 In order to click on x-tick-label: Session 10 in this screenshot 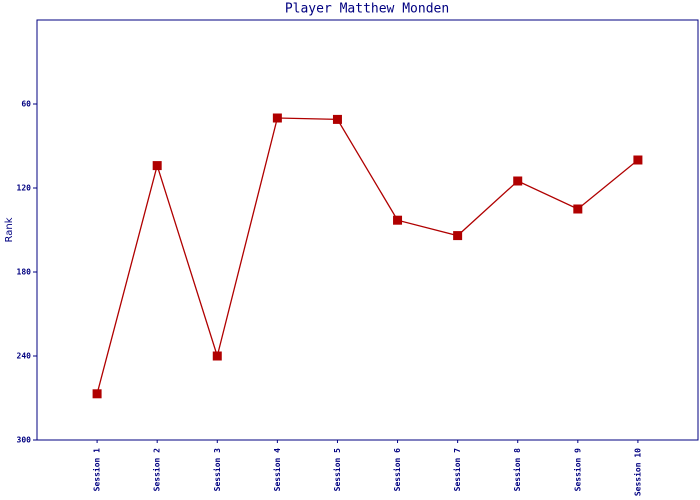, I will do `click(637, 472)`.